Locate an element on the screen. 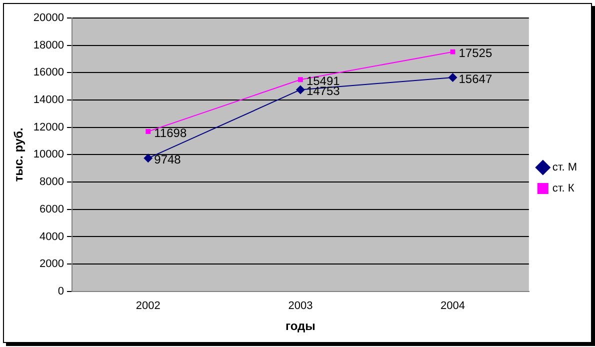  y-axis-title: тыс. руб. is located at coordinates (19, 155).